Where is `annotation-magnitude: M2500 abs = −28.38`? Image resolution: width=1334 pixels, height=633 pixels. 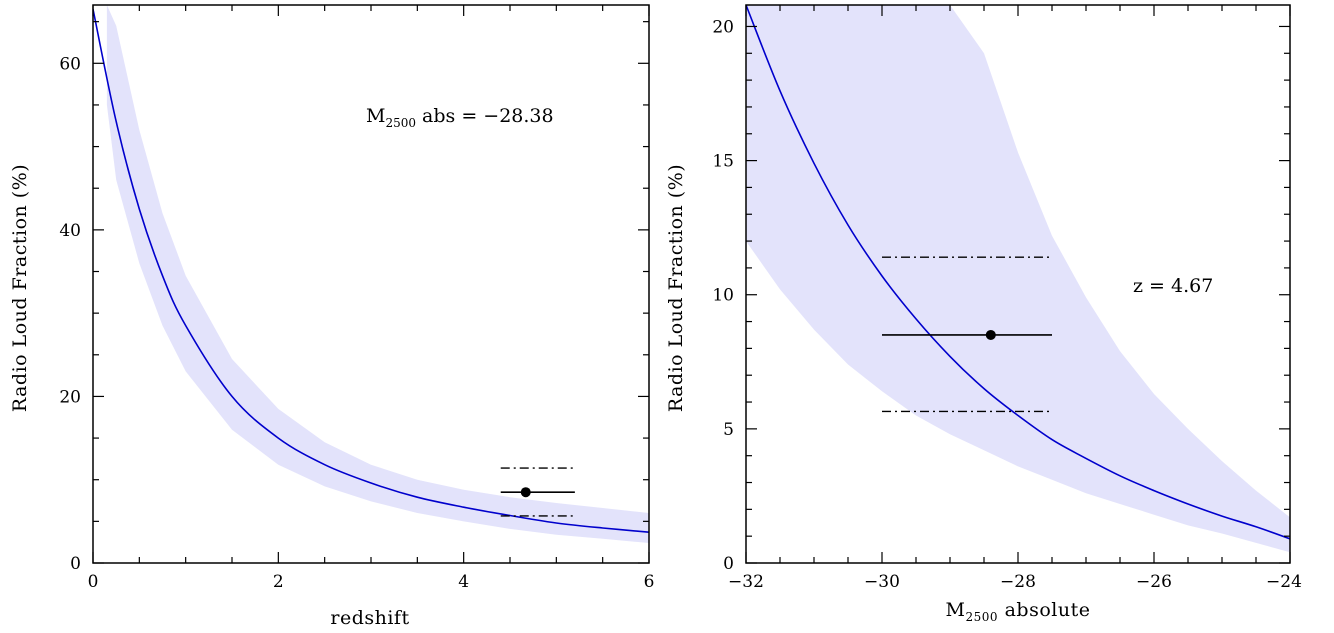 annotation-magnitude: M2500 abs = −28.38 is located at coordinates (460, 117).